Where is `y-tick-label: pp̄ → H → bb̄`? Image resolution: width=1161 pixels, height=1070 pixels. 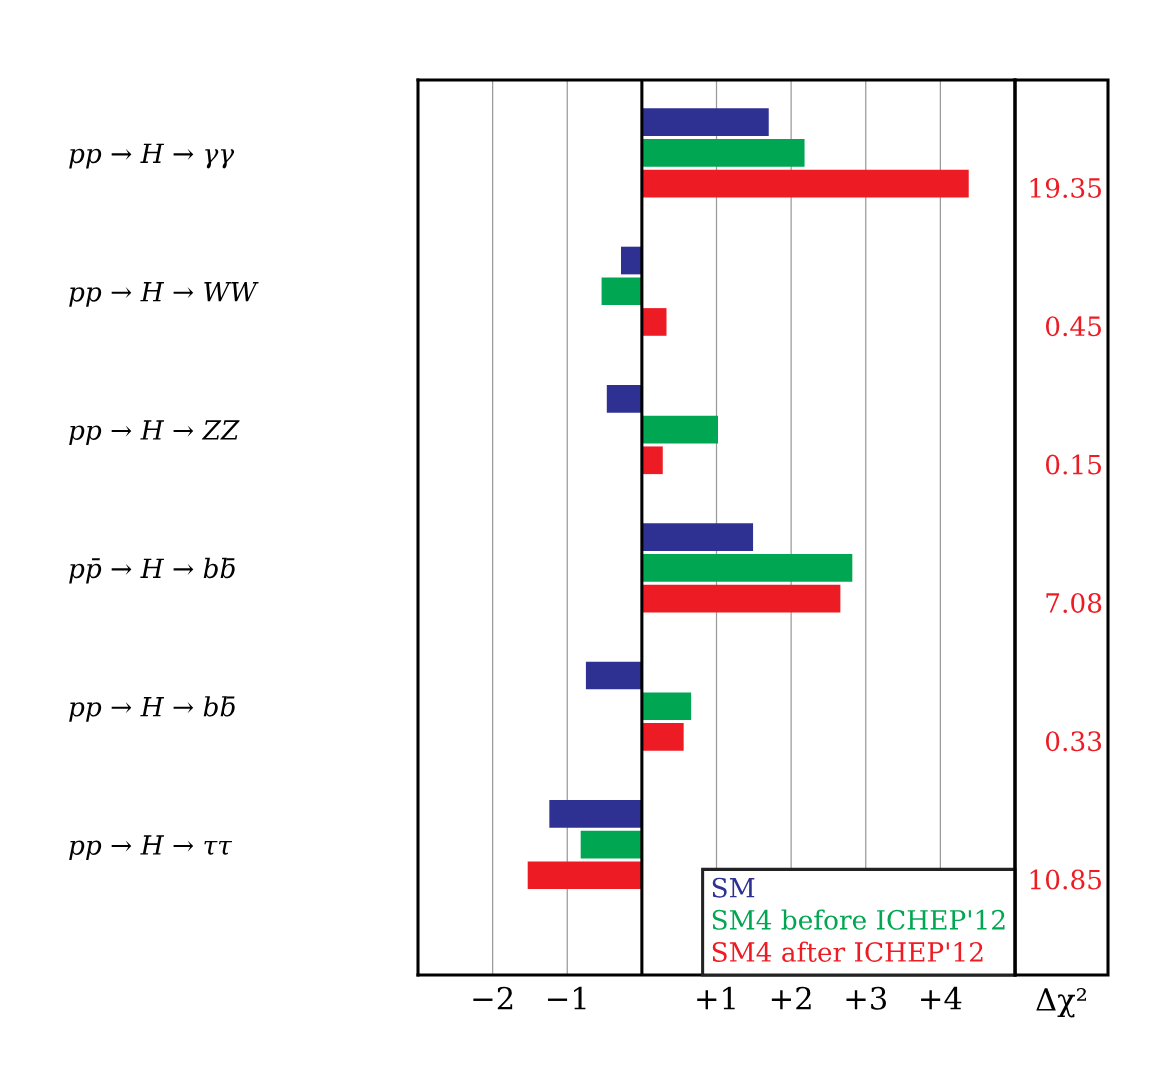
y-tick-label: pp̄ → H → bb̄ is located at coordinates (152, 570).